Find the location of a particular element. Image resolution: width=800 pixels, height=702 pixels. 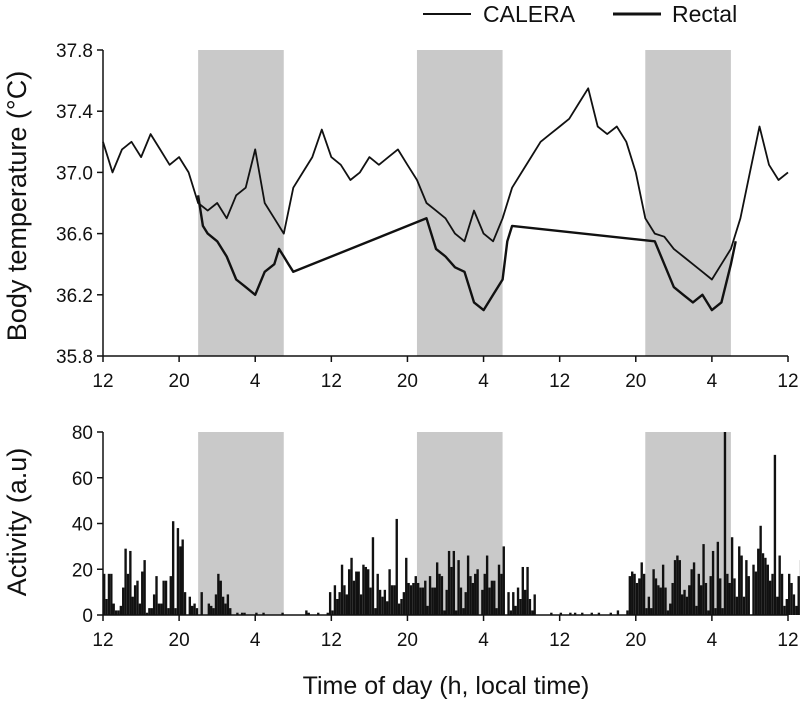

top-y-tick-label: 35.8 is located at coordinates (74, 357).